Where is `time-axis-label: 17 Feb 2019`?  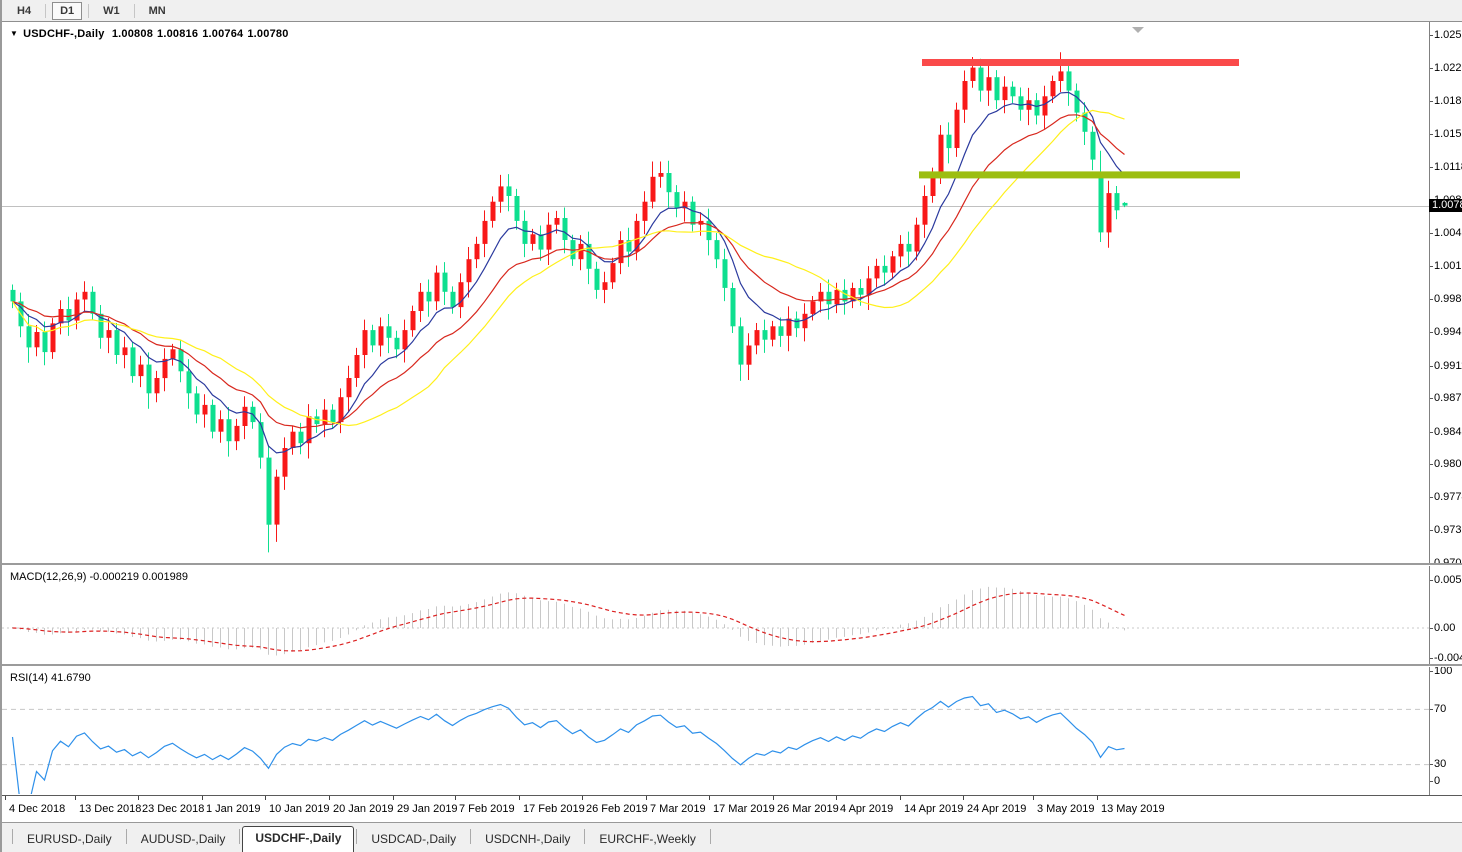
time-axis-label: 17 Feb 2019 is located at coordinates (554, 809).